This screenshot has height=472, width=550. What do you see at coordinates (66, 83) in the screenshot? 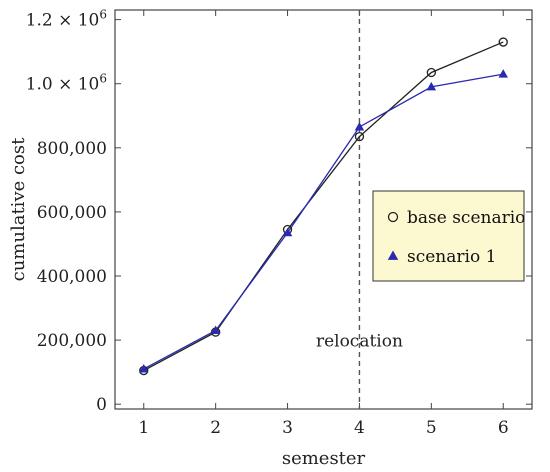
I see `y-tick-label: 1.0 × 10⁶` at bounding box center [66, 83].